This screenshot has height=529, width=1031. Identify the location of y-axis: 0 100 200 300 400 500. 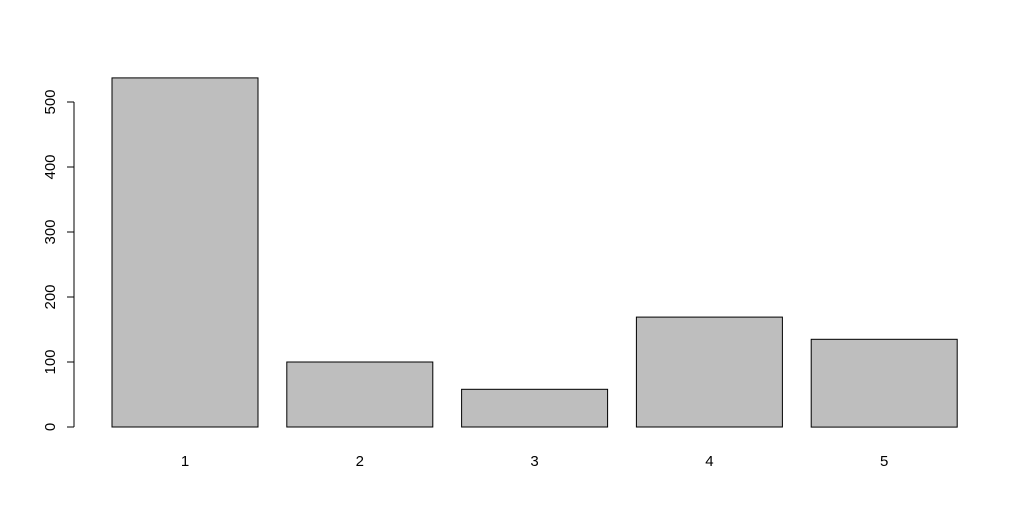
(58, 260).